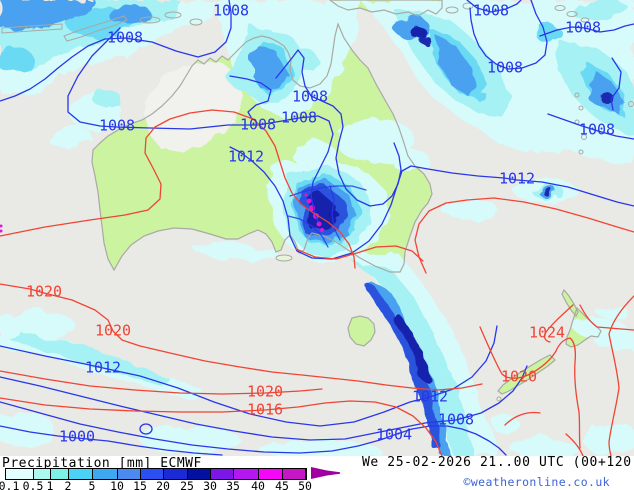 This screenshot has height=490, width=634. What do you see at coordinates (325, 473) in the screenshot?
I see `colorbar-arrow-icon` at bounding box center [325, 473].